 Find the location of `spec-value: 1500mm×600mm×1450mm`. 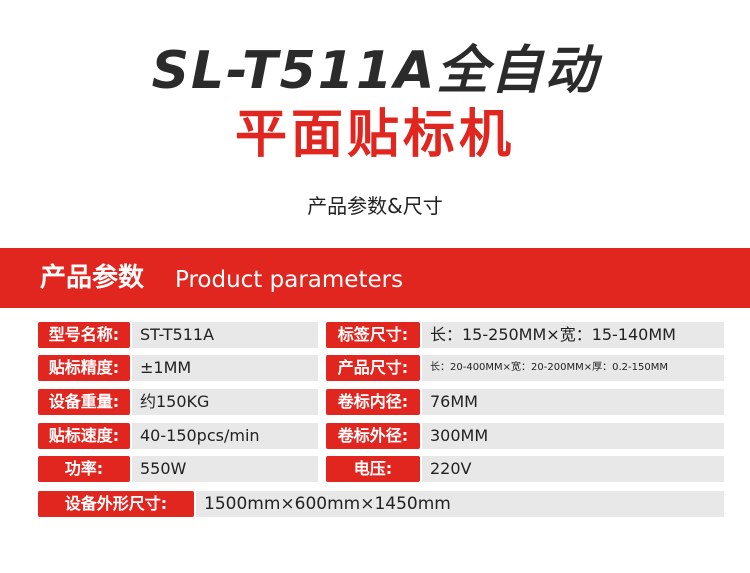

spec-value: 1500mm×600mm×1450mm is located at coordinates (460, 504).